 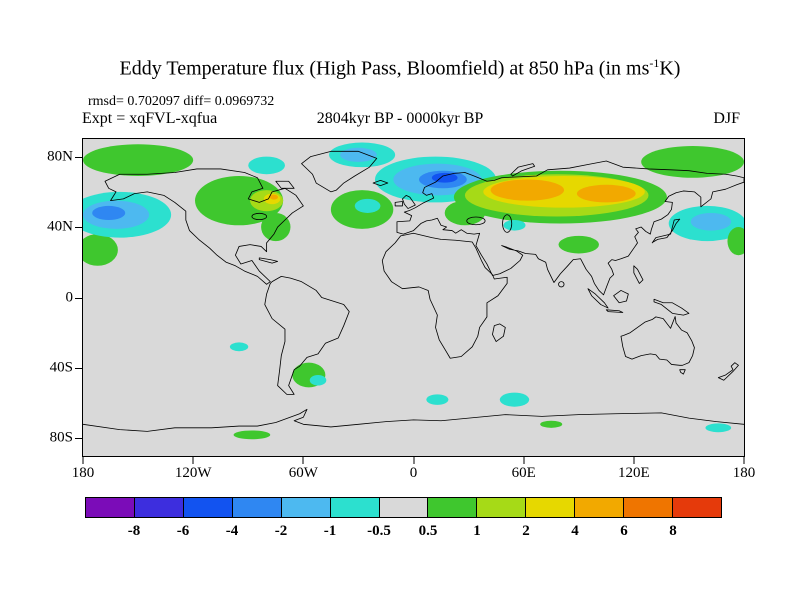 What do you see at coordinates (268, 260) in the screenshot?
I see `coastline-cuba` at bounding box center [268, 260].